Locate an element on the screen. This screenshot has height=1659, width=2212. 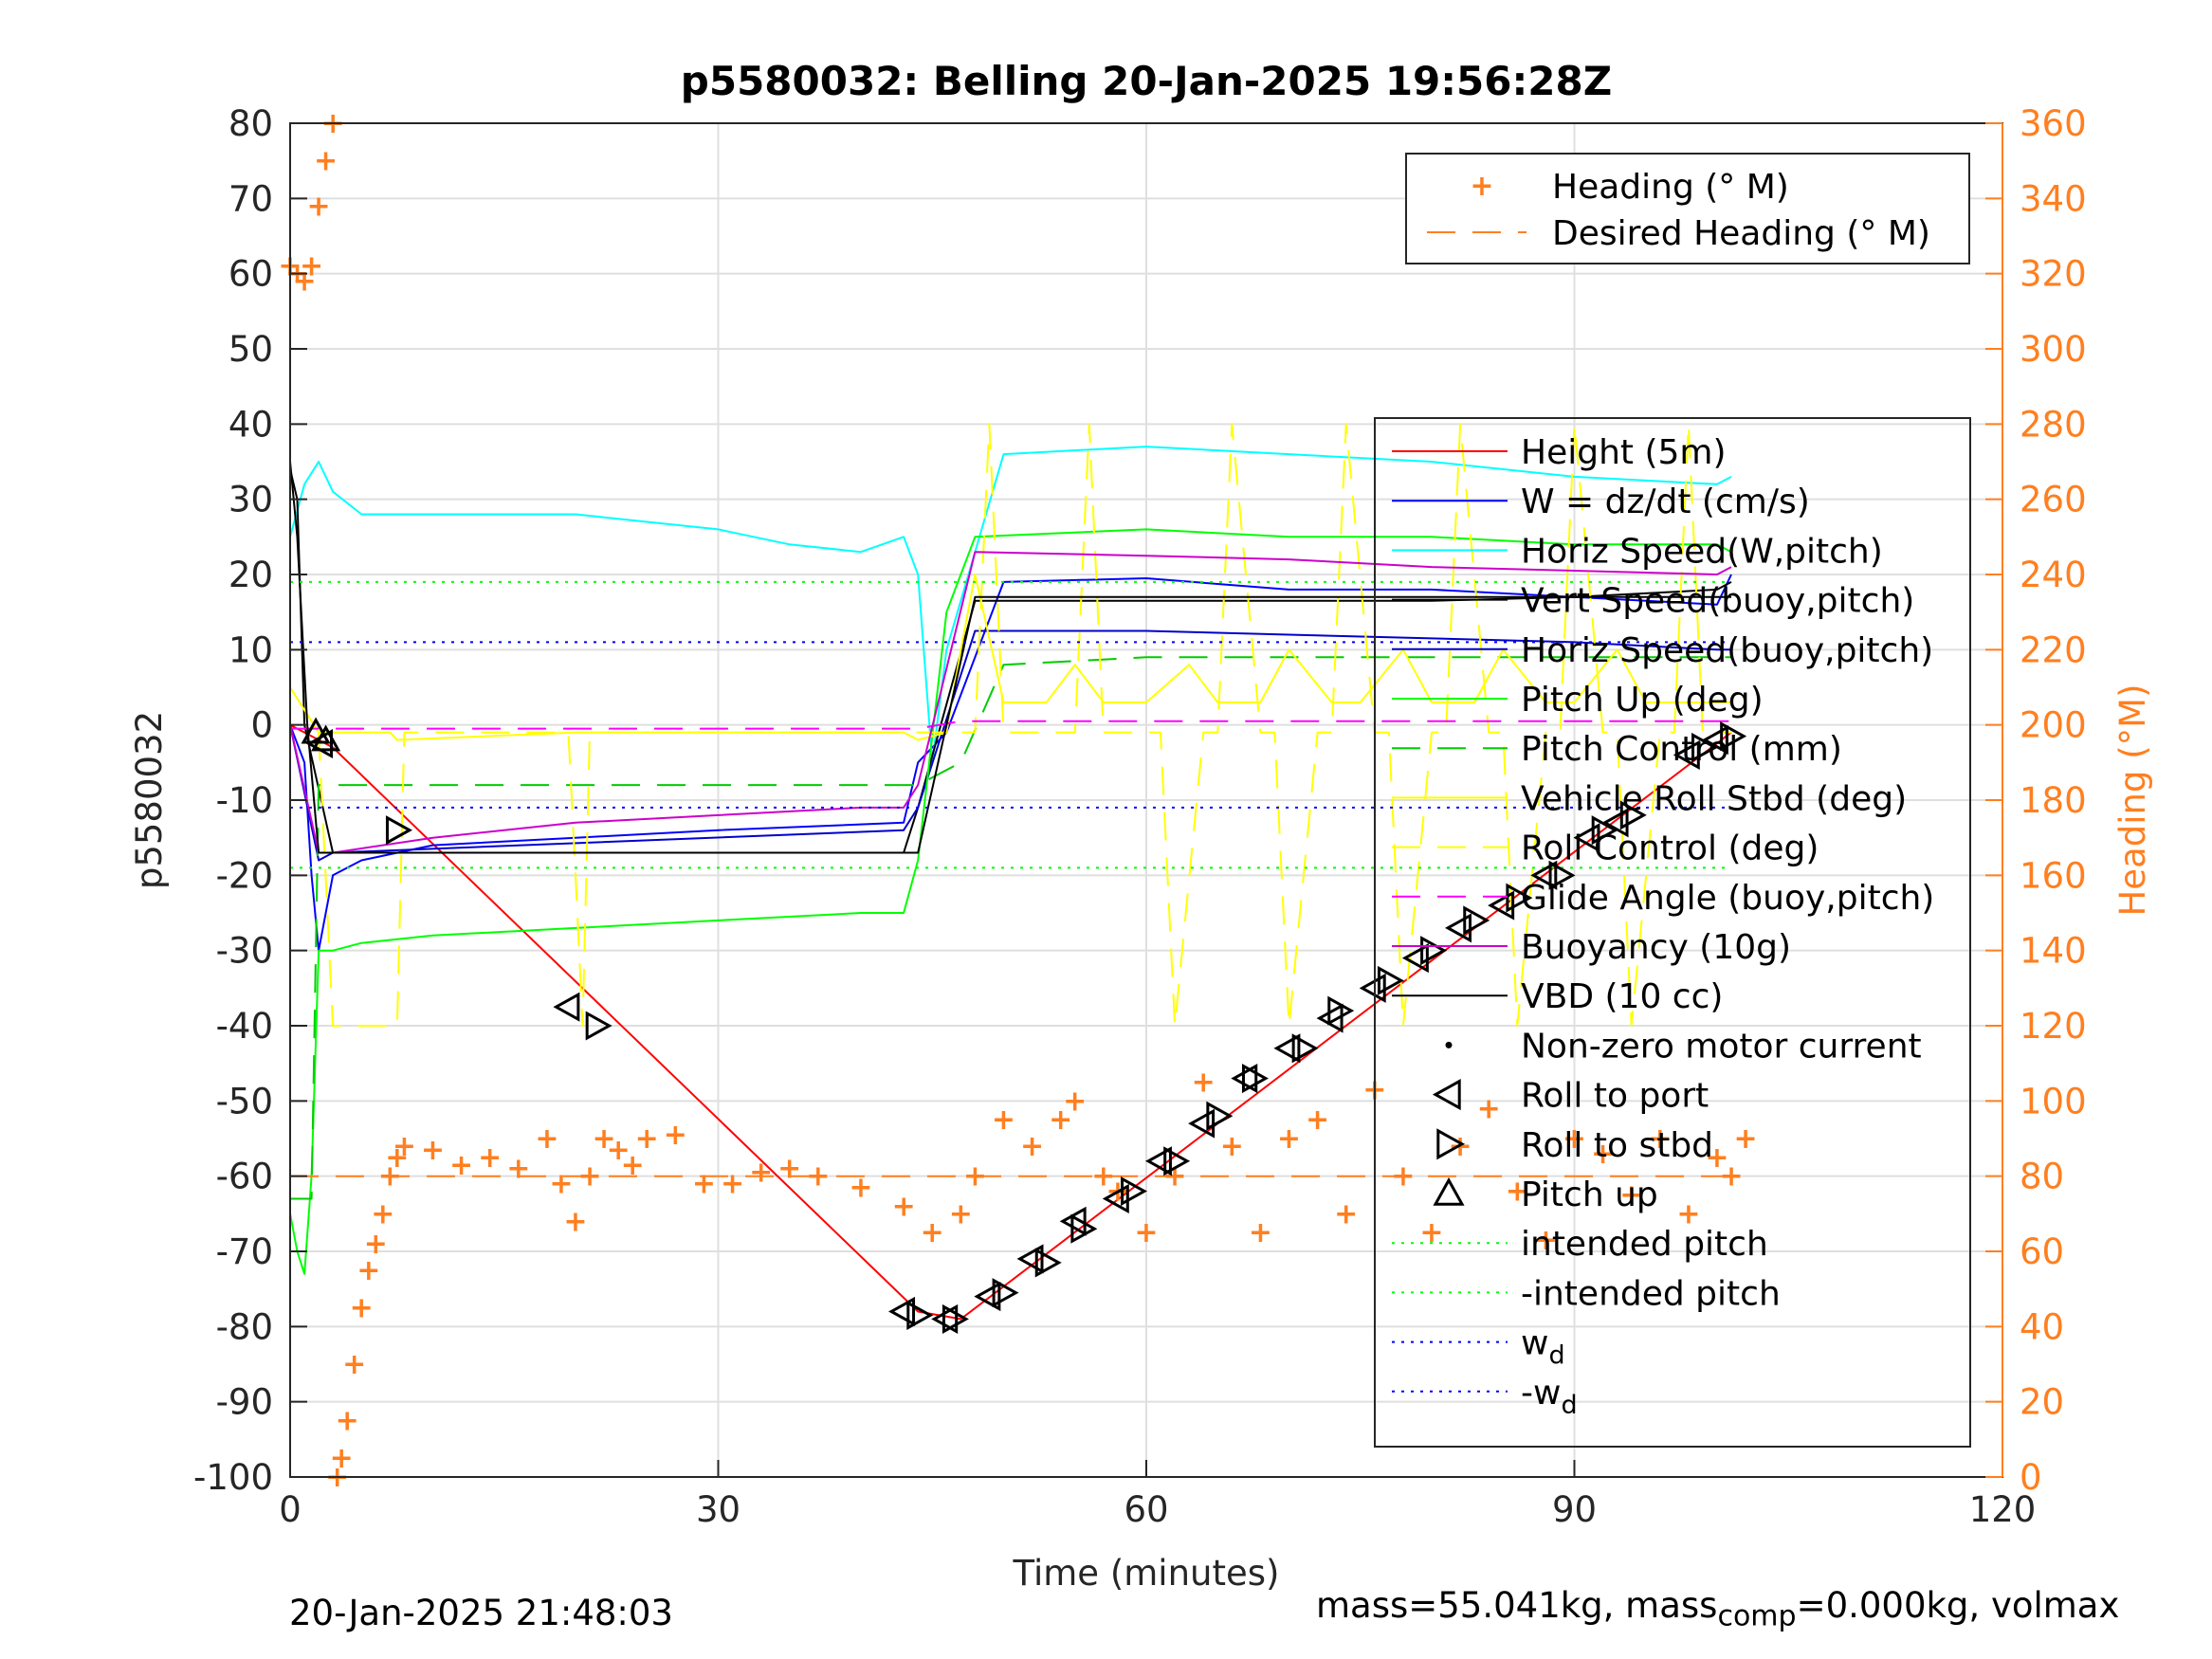
legend-heading-label: Desired Heading (° M) is located at coordinates (1741, 233).